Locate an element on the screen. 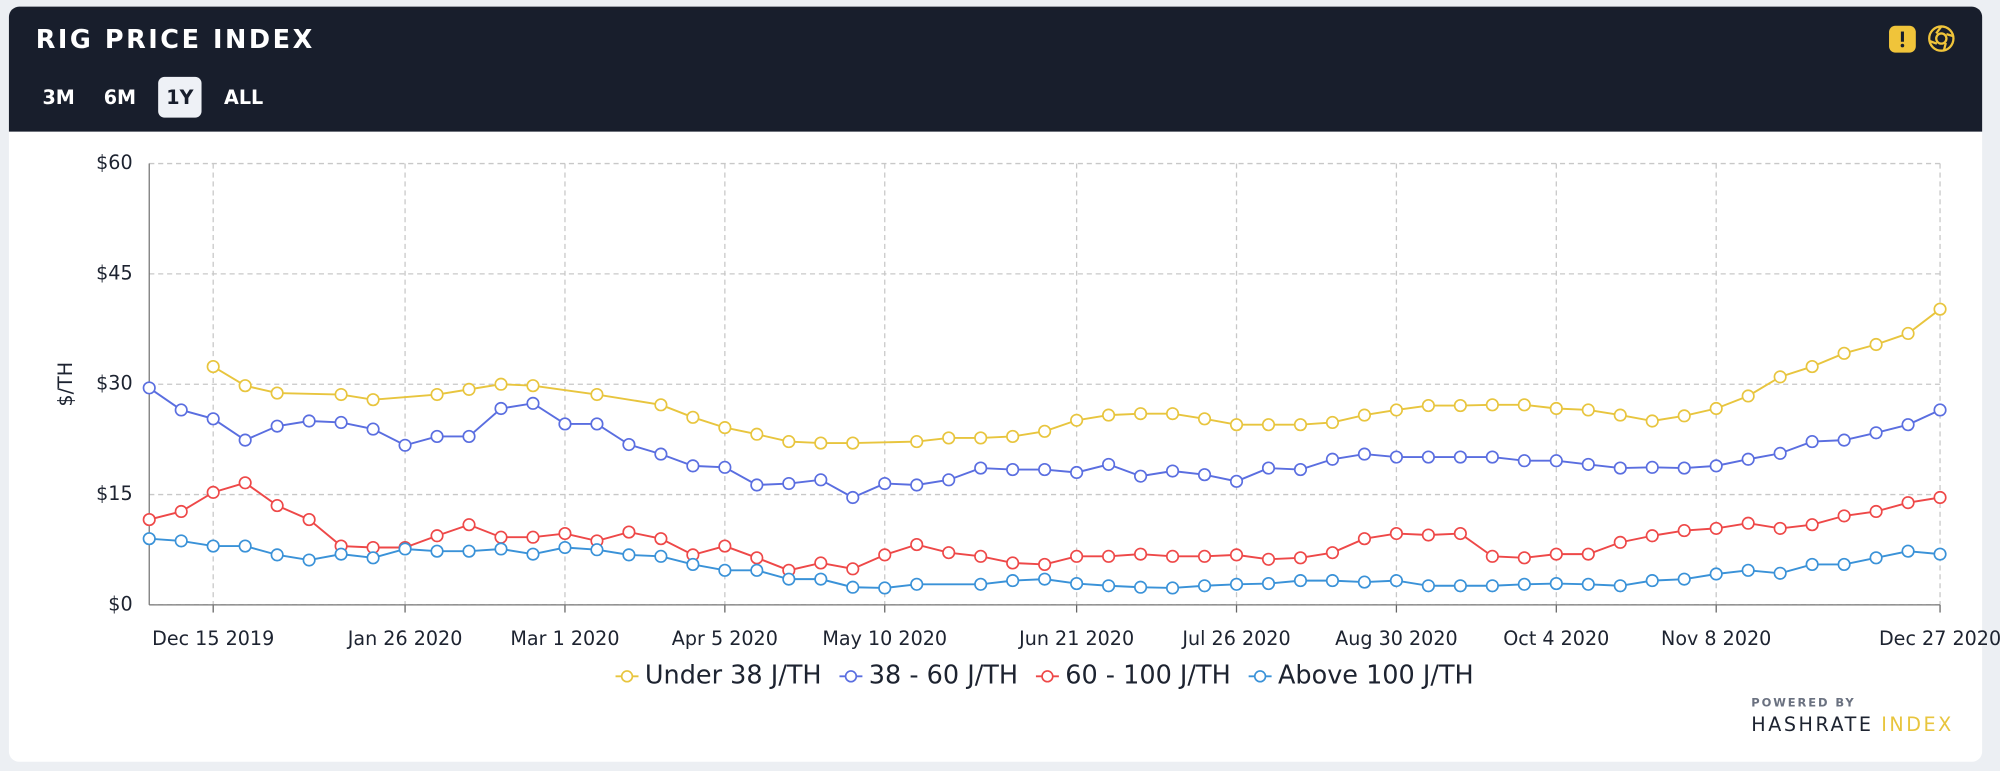  range-button-bg is located at coordinates (180, 97).